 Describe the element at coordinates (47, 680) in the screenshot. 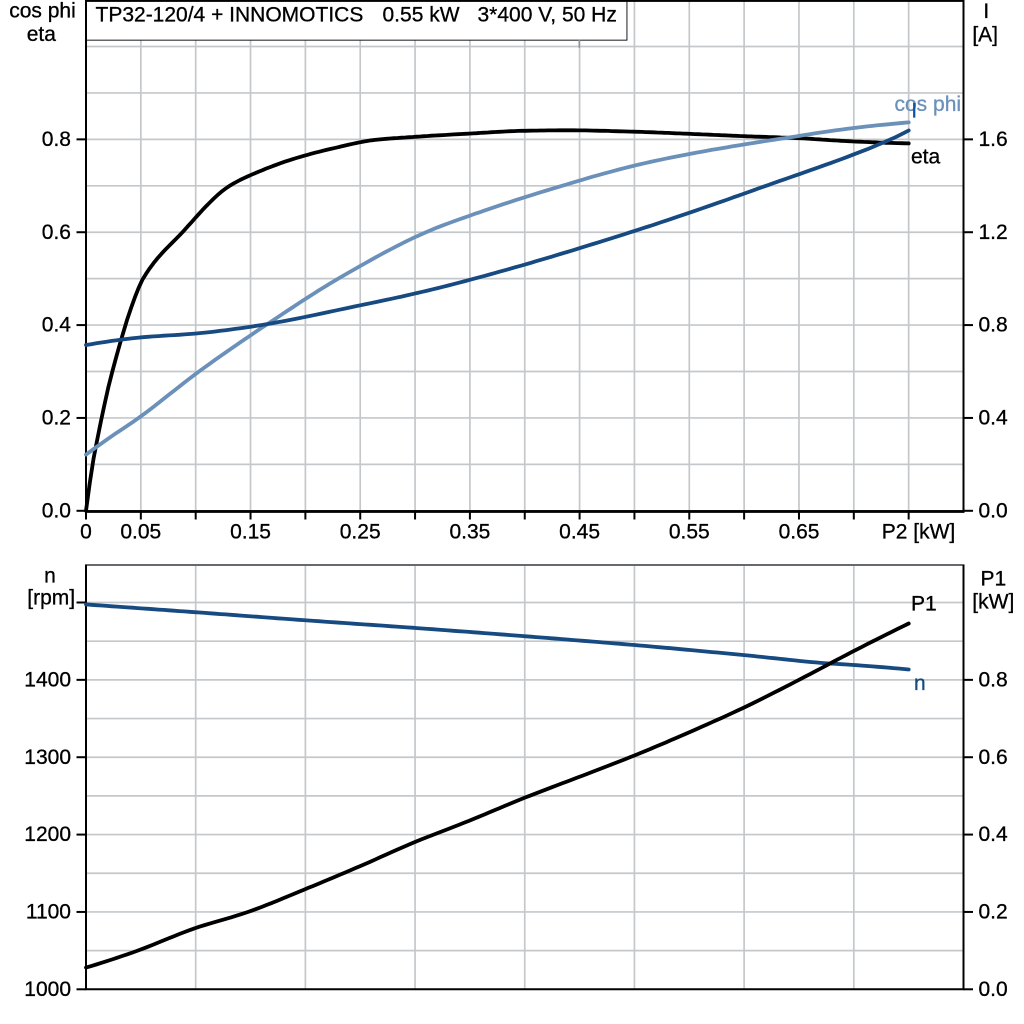

I see `svg-text: 1400` at that location.